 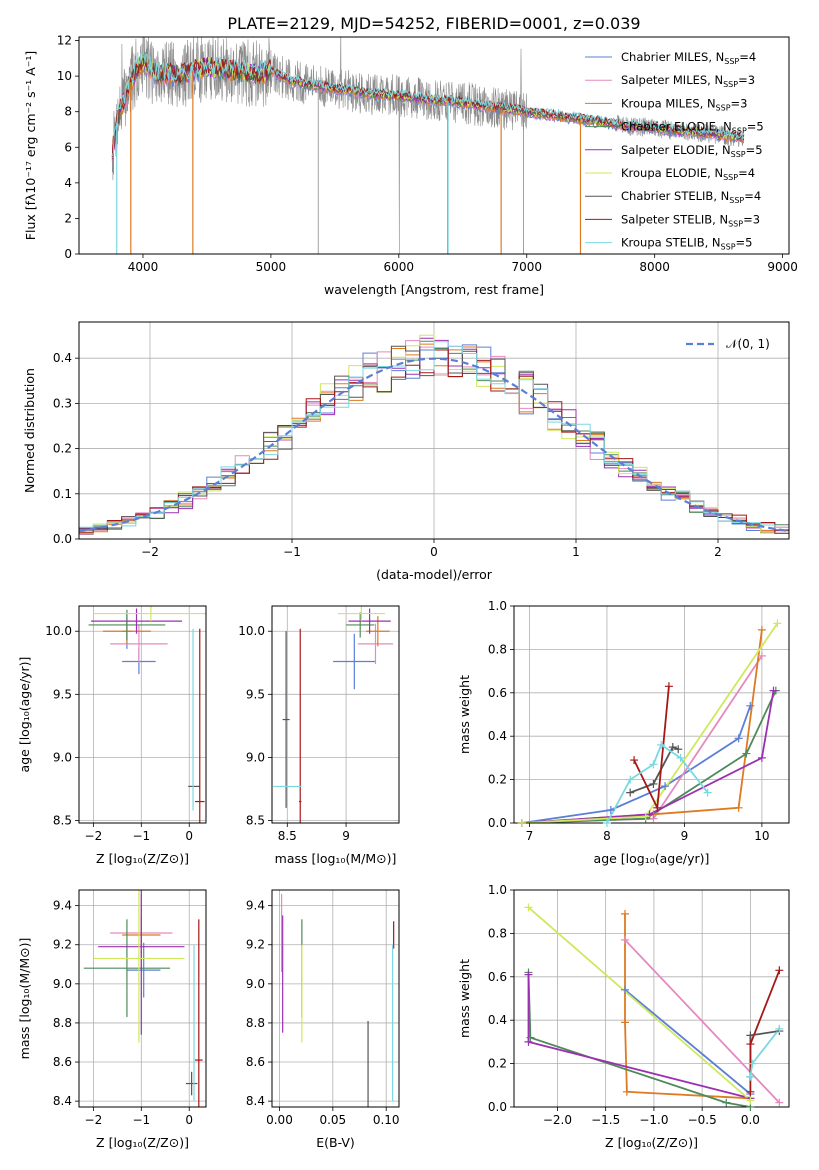 What do you see at coordinates (530, 836) in the screenshot?
I see `x-tick-label: 7` at bounding box center [530, 836].